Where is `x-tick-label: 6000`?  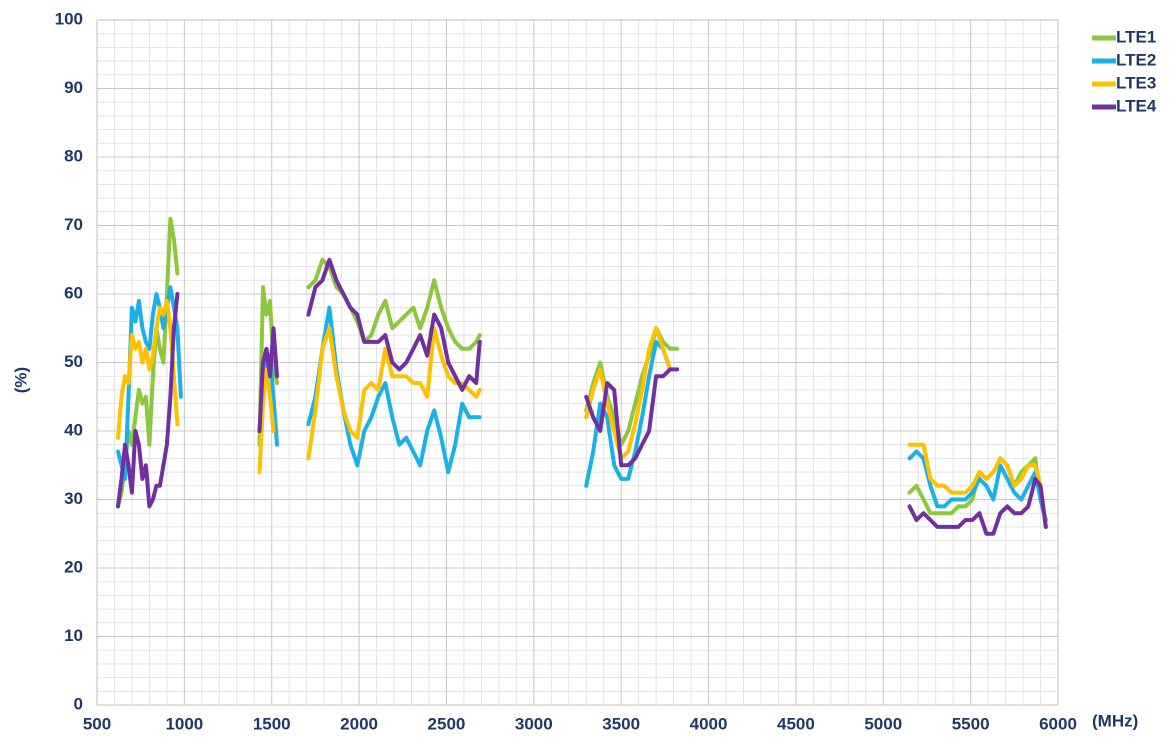 x-tick-label: 6000 is located at coordinates (1058, 723).